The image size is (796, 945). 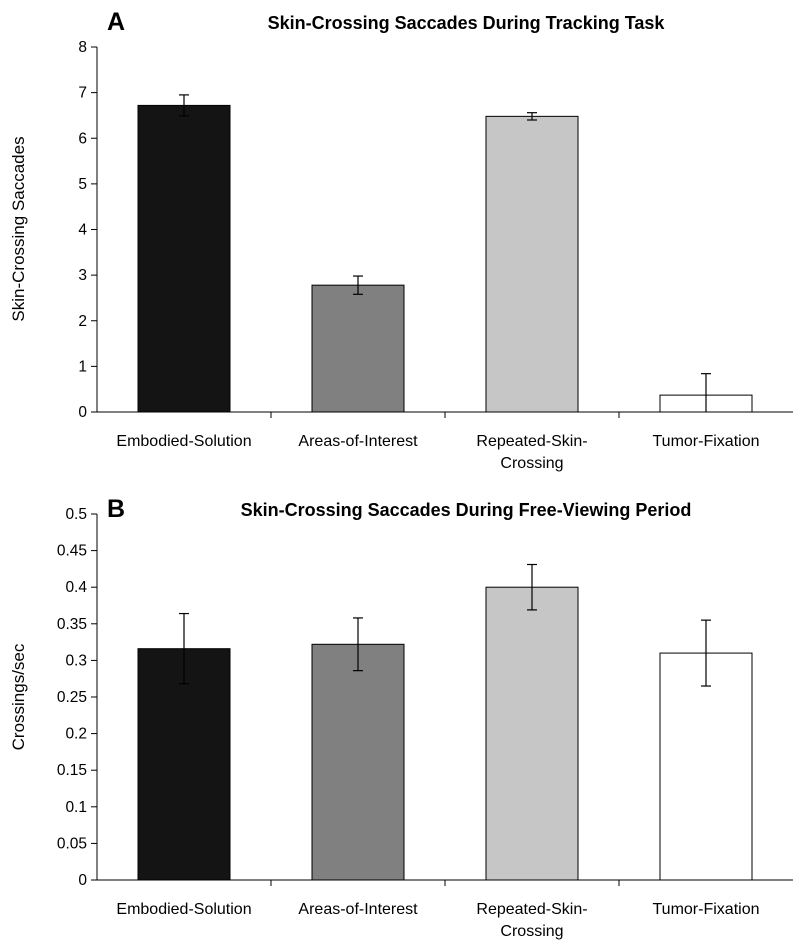 I want to click on panel-label: A, so click(x=116, y=22).